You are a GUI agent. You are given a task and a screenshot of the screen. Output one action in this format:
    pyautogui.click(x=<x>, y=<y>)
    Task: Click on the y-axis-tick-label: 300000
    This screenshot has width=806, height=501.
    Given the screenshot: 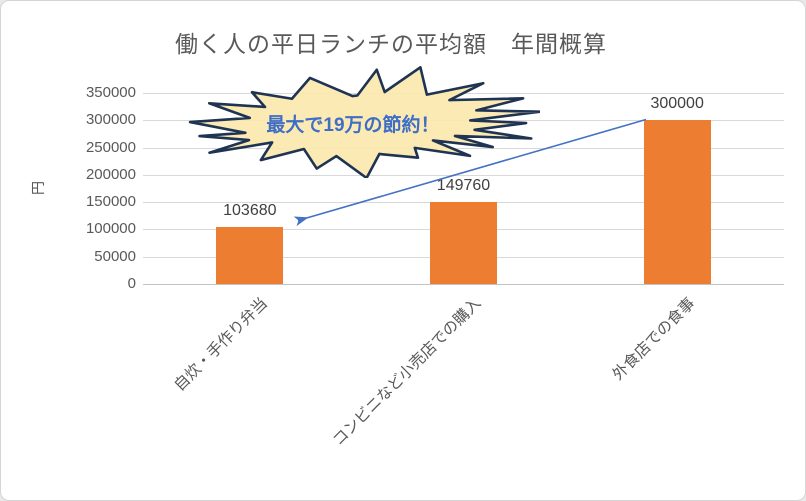 What is the action you would take?
    pyautogui.click(x=110, y=120)
    